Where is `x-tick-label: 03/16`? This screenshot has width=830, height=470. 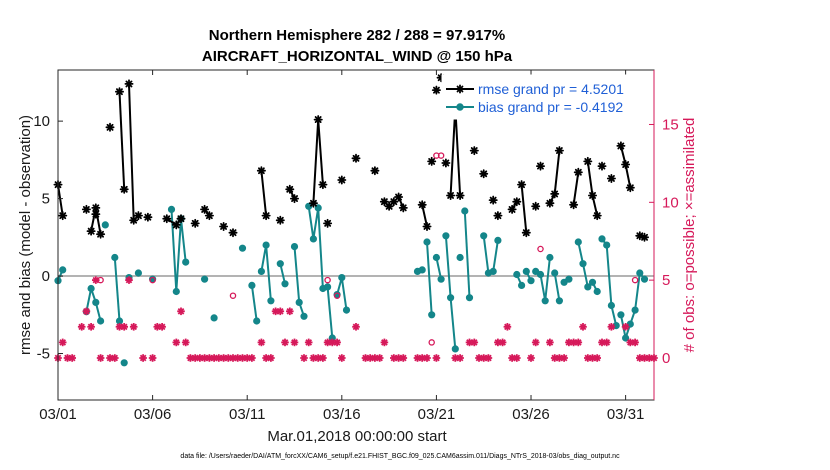 x-tick-label: 03/16 is located at coordinates (342, 414).